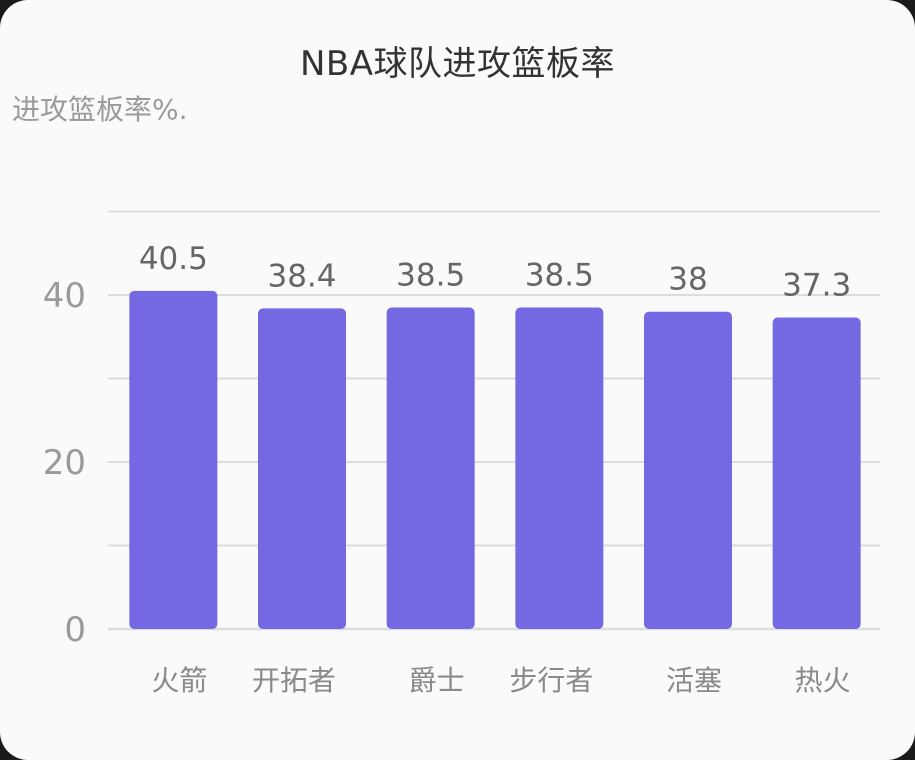 The height and width of the screenshot is (760, 915). What do you see at coordinates (294, 680) in the screenshot?
I see `x-category-label: 开拓者` at bounding box center [294, 680].